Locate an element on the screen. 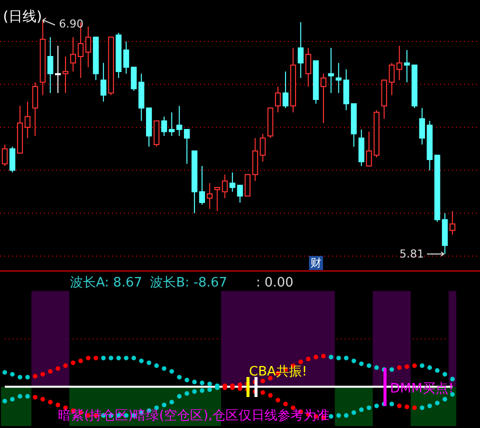 Image resolution: width=480 pixels, height=428 pixels. text: 波长B: -8.67 is located at coordinates (189, 283).